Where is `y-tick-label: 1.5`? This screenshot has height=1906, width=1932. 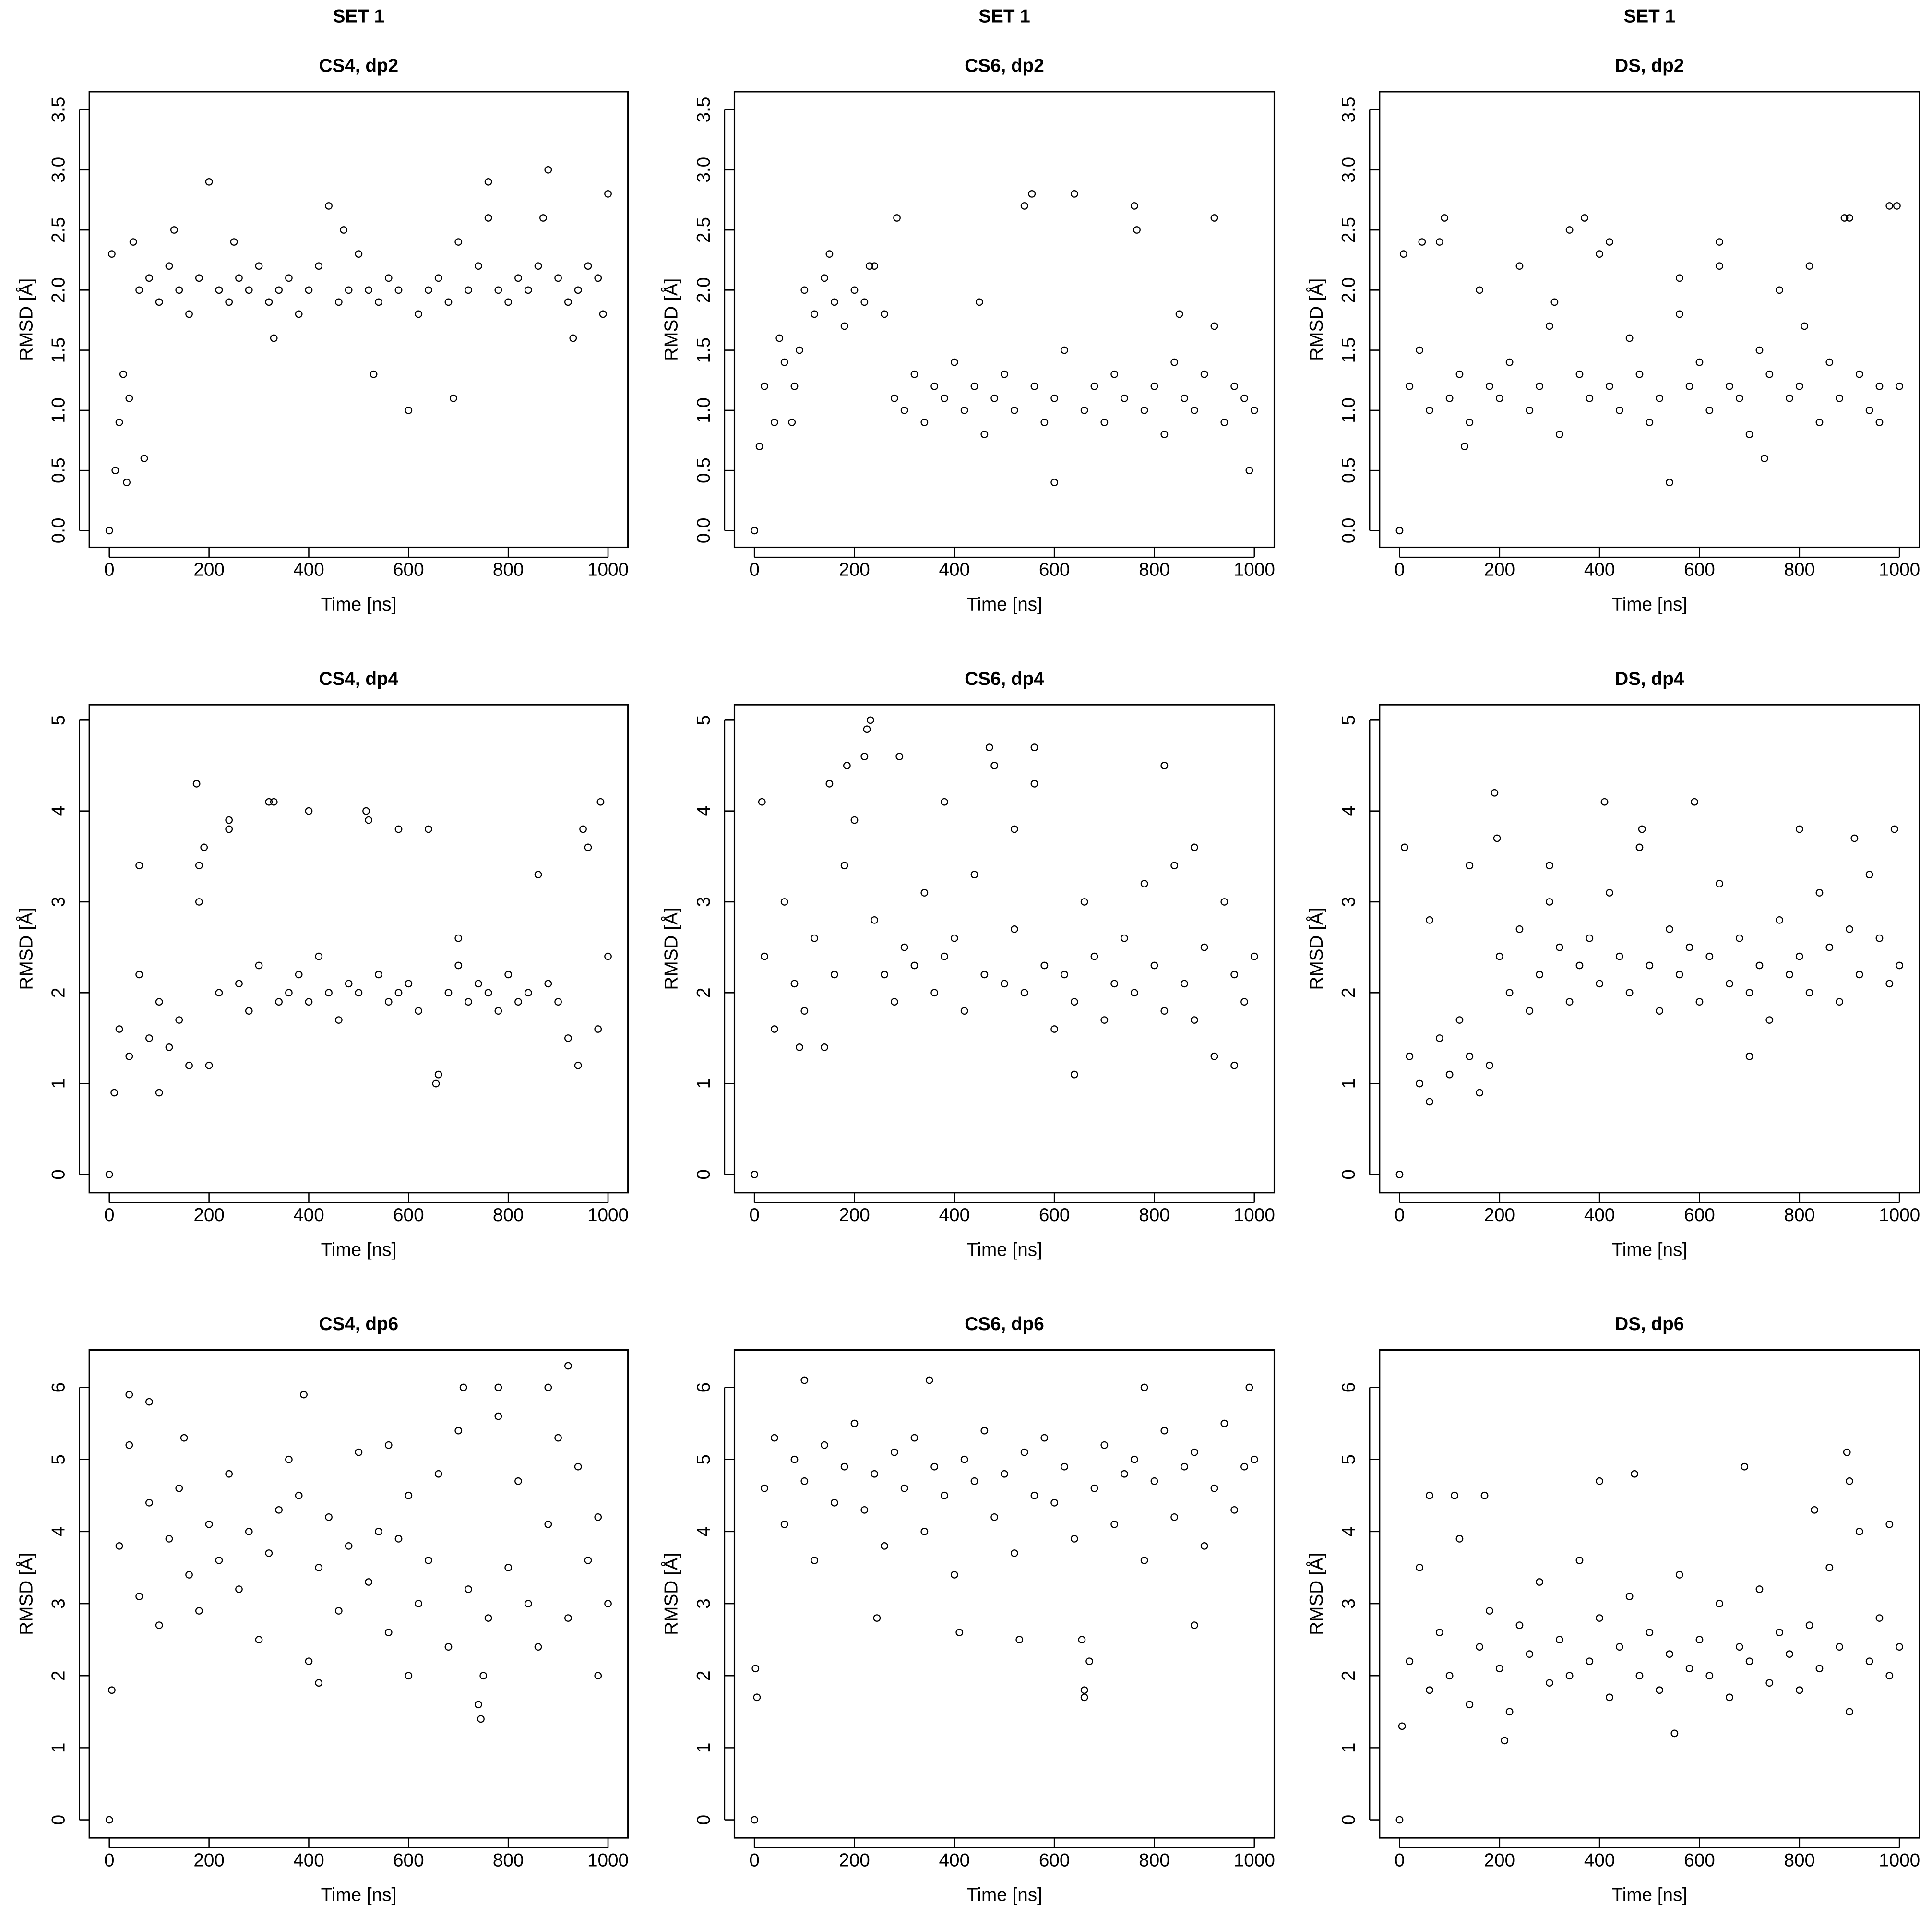 y-tick-label: 1.5 is located at coordinates (58, 350).